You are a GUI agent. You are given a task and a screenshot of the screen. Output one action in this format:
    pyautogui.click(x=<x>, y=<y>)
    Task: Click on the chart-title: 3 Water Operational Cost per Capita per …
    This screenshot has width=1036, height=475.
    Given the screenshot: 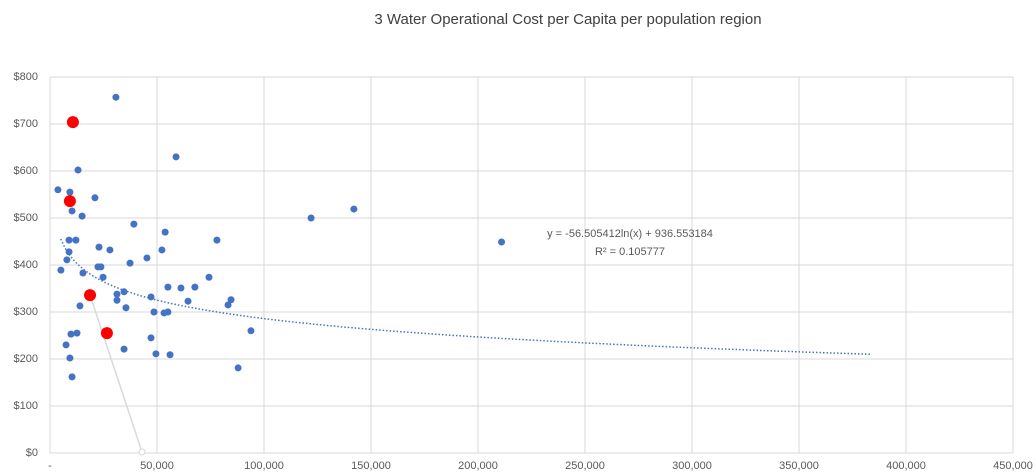 What is the action you would take?
    pyautogui.click(x=567, y=19)
    